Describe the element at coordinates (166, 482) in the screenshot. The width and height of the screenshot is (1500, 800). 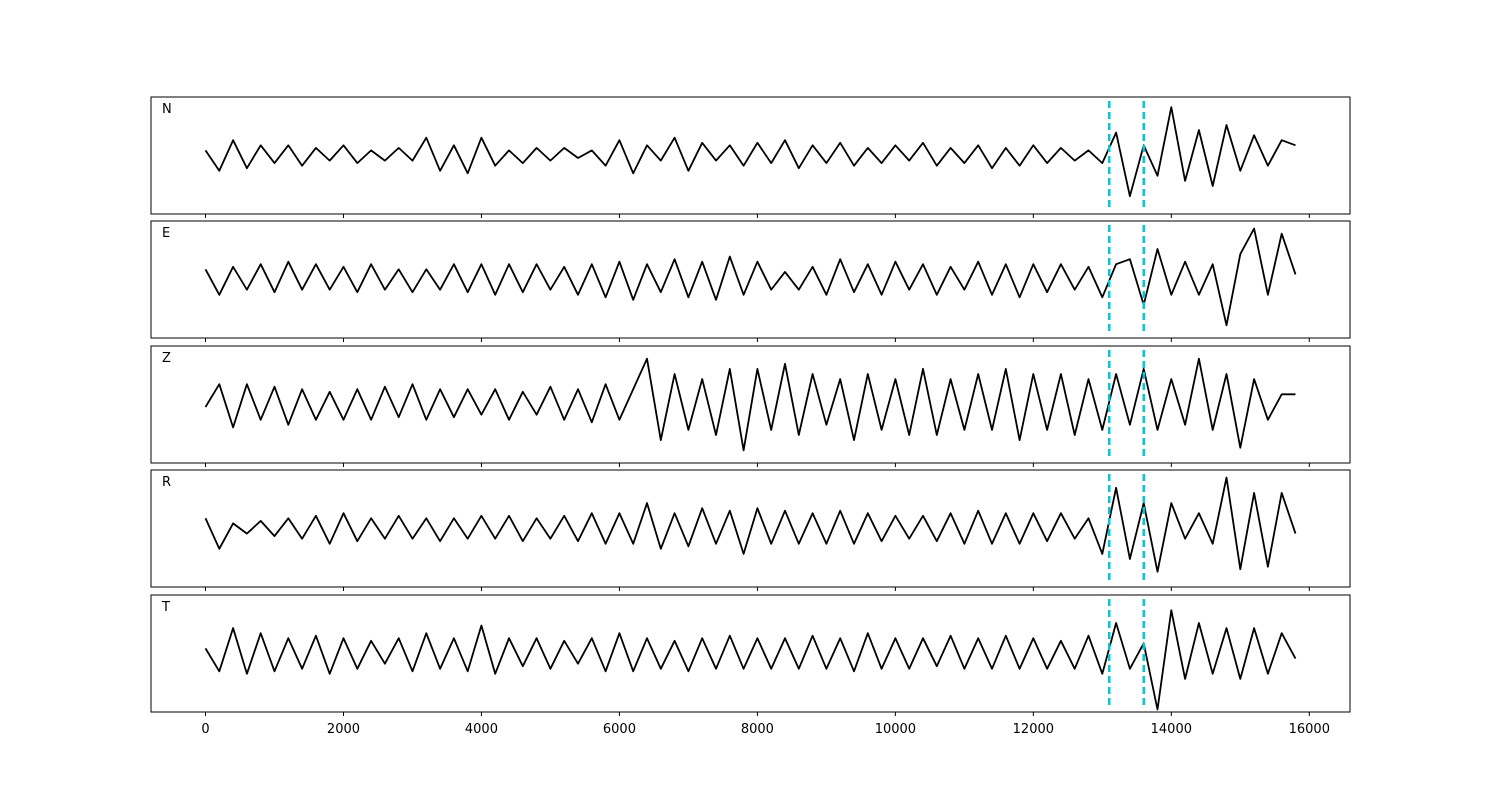
I see `panel-label: R` at that location.